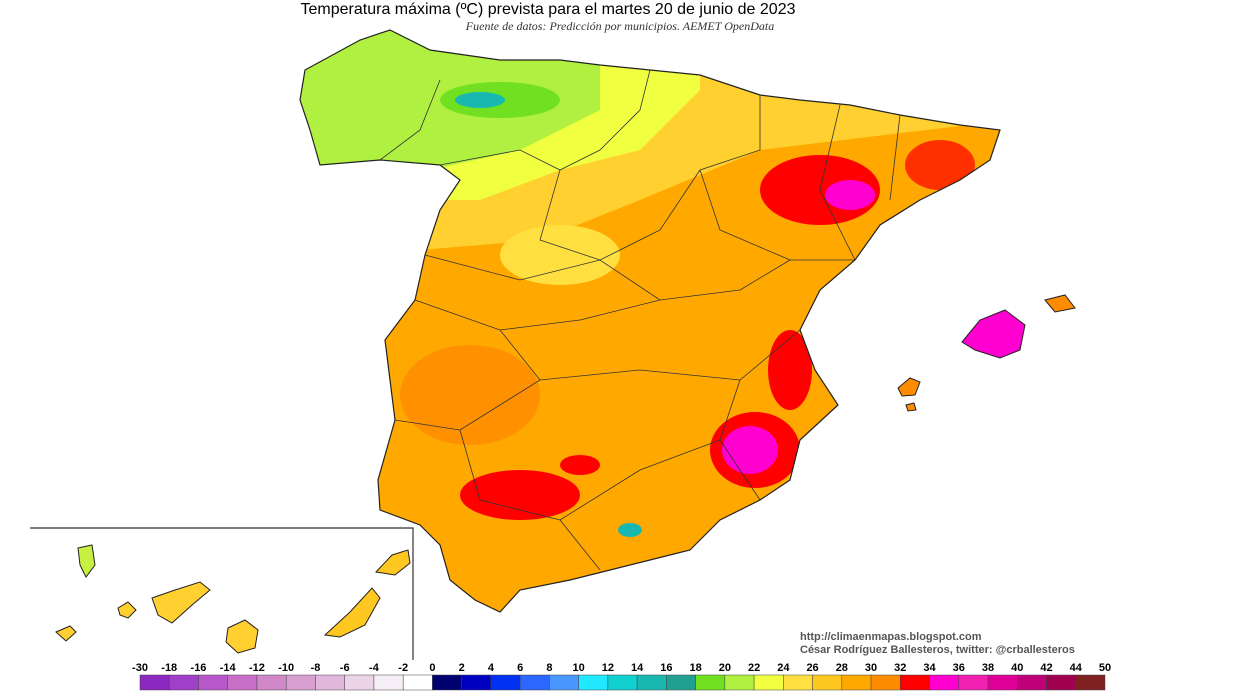 This screenshot has width=1239, height=696. What do you see at coordinates (959, 668) in the screenshot?
I see `legend-tick-label: 36` at bounding box center [959, 668].